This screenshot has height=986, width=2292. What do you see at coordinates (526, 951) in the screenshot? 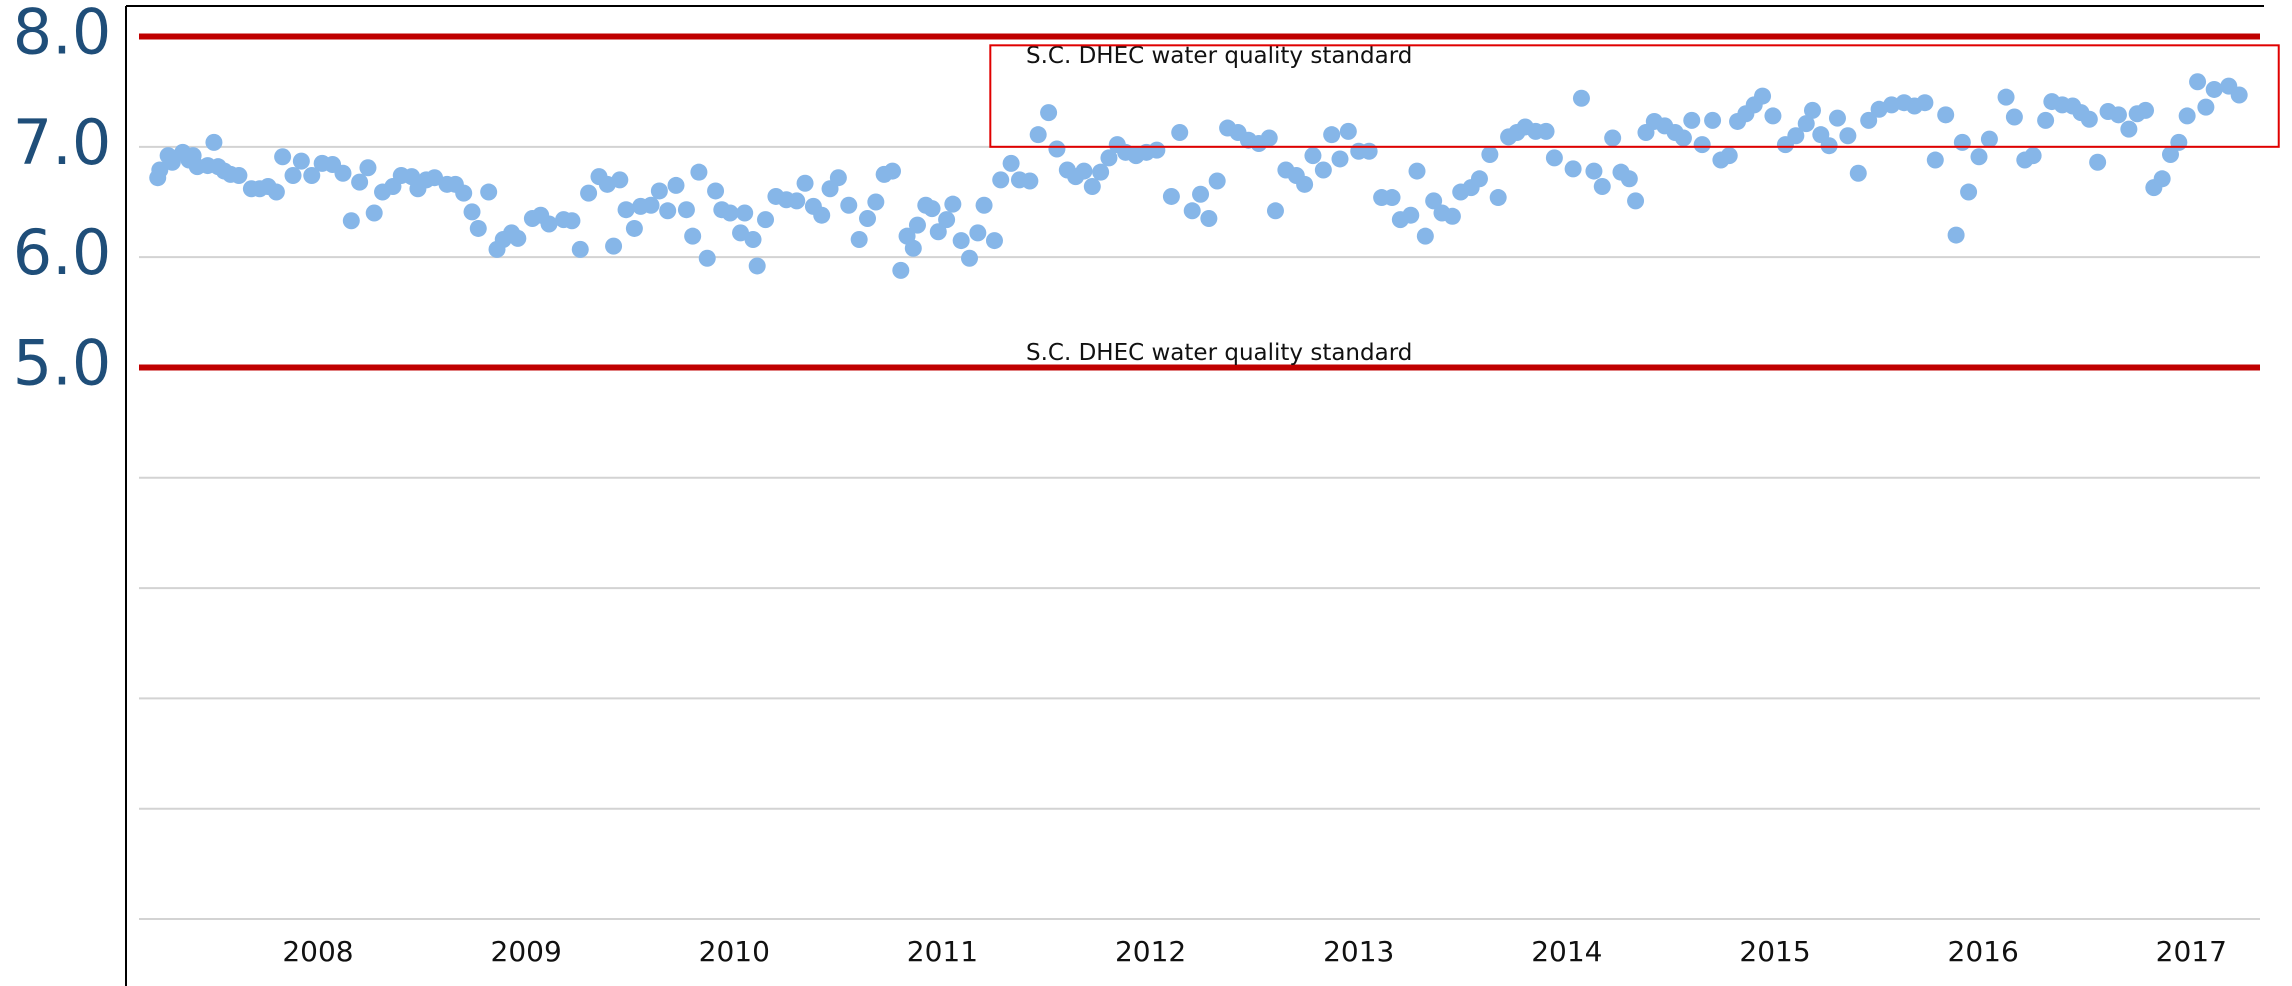
I see `x-tick-label: 2009` at bounding box center [526, 951].